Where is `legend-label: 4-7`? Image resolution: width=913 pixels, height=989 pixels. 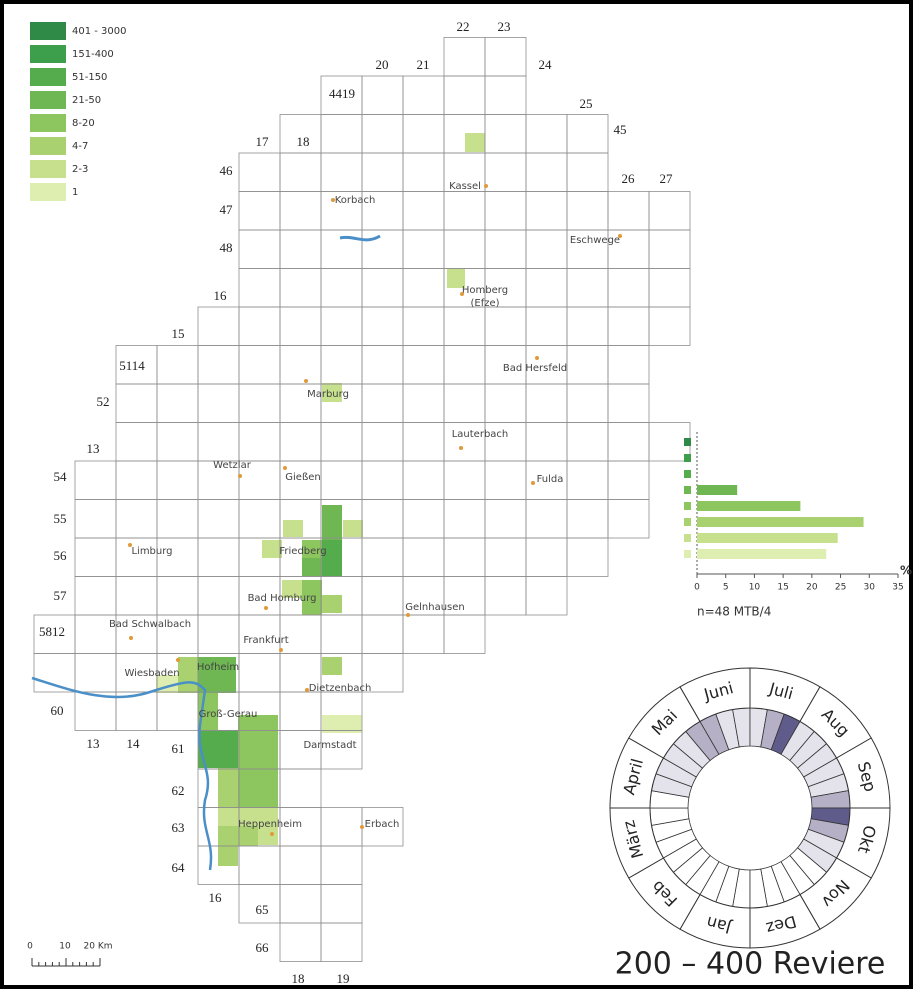 legend-label: 4-7 is located at coordinates (80, 146).